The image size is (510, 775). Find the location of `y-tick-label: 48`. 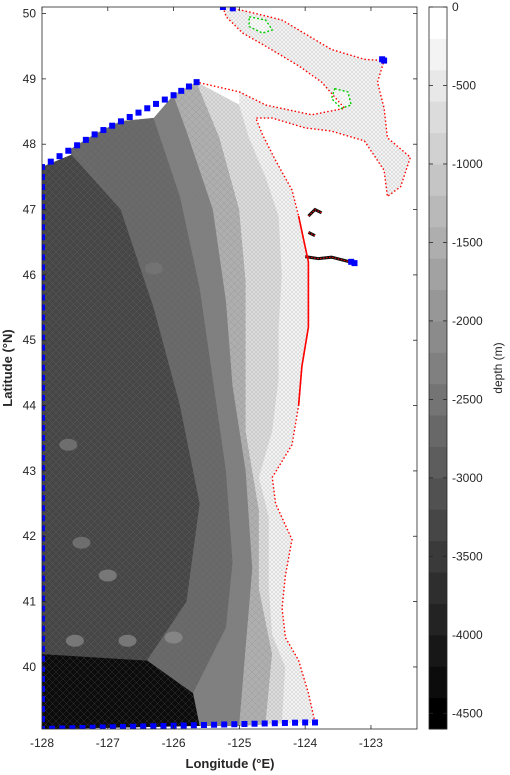

y-tick-label: 48 is located at coordinates (30, 144).